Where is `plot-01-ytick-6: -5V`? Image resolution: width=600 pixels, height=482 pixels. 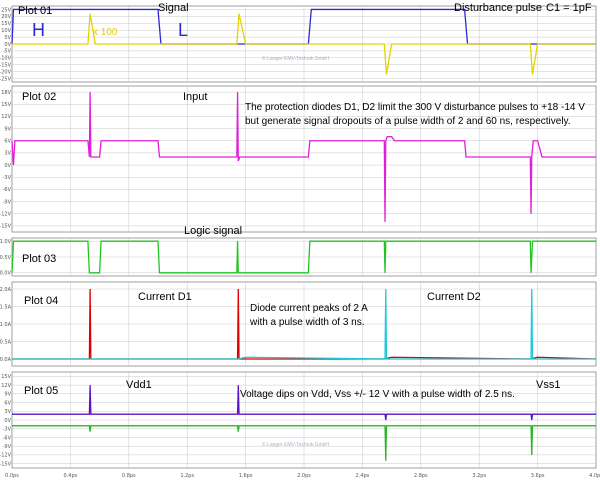 plot-01-ytick-6: -5V is located at coordinates (7, 52).